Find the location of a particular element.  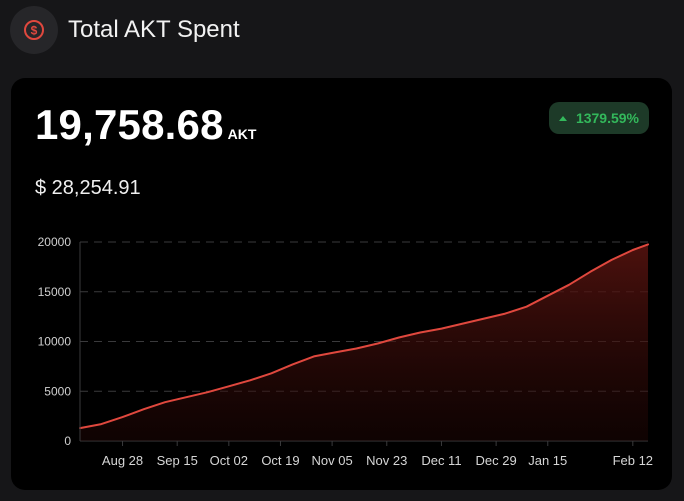

dollar-circle-icon: $ is located at coordinates (34, 30).